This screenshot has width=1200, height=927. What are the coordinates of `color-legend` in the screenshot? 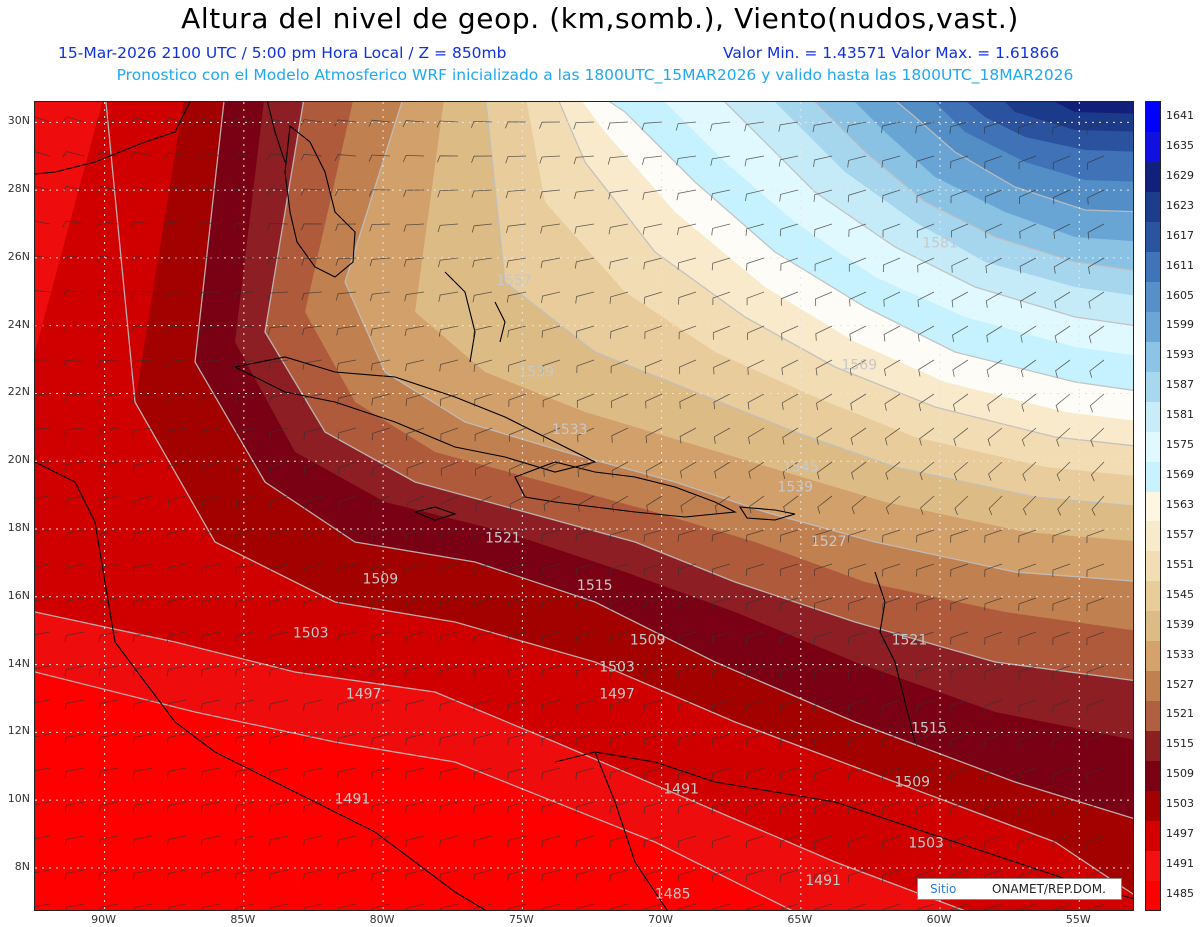 It's located at (1153, 506).